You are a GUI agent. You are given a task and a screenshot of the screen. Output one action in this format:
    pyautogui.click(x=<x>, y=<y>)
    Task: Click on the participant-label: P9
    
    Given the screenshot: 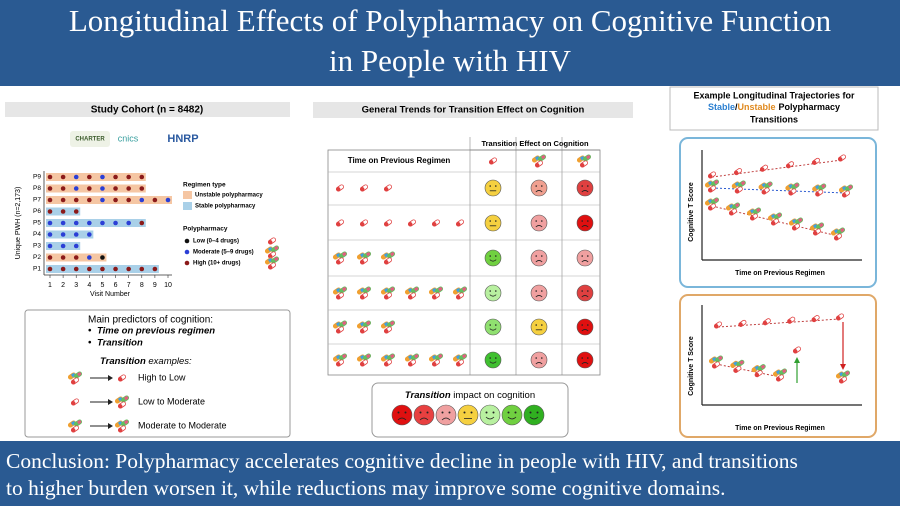 What is the action you would take?
    pyautogui.click(x=37, y=177)
    